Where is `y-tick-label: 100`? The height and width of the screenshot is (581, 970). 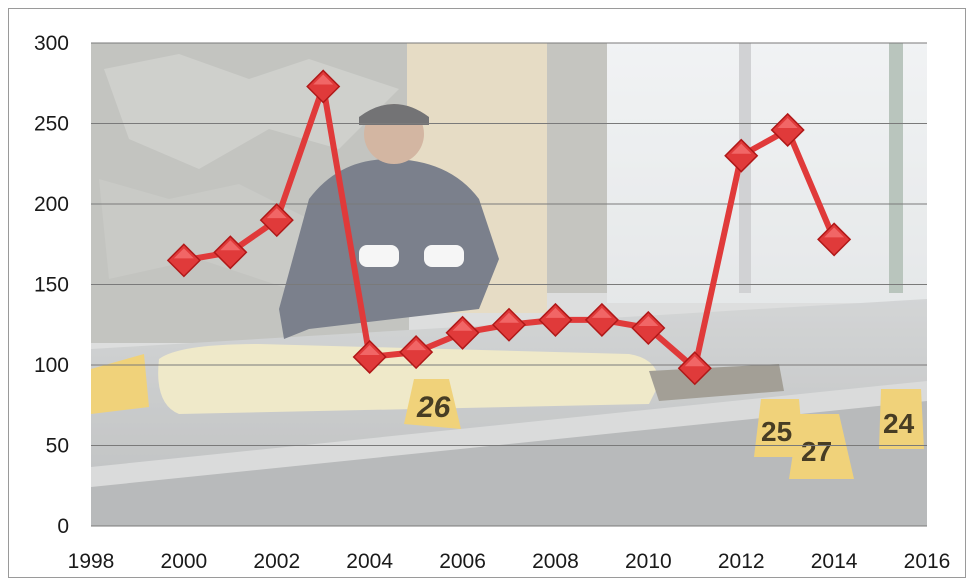
y-tick-label: 100 is located at coordinates (51, 365).